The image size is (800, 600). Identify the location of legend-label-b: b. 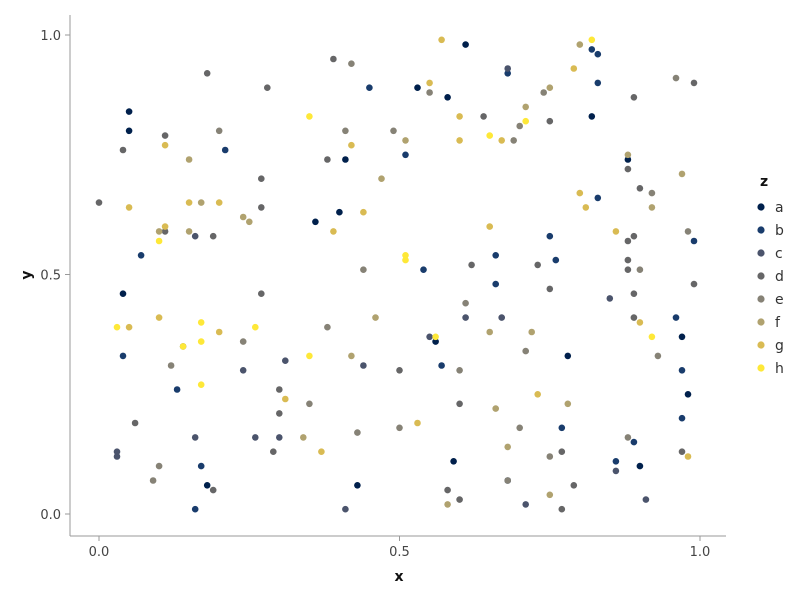
(779, 231).